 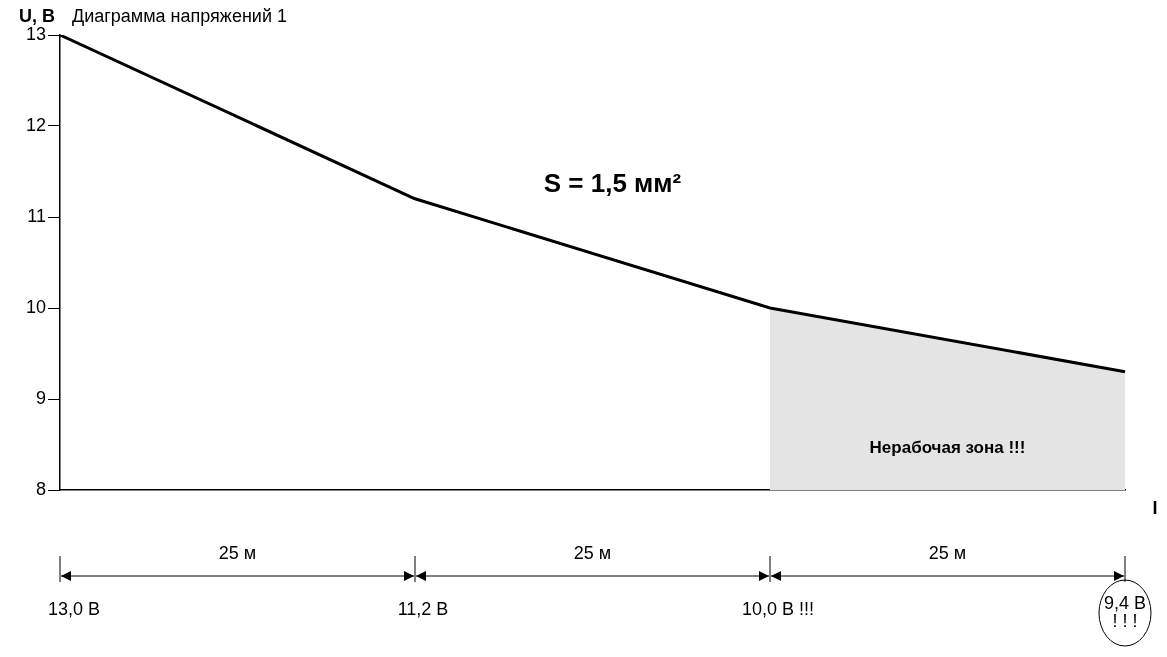 What do you see at coordinates (35, 306) in the screenshot?
I see `y-tick-label: 10` at bounding box center [35, 306].